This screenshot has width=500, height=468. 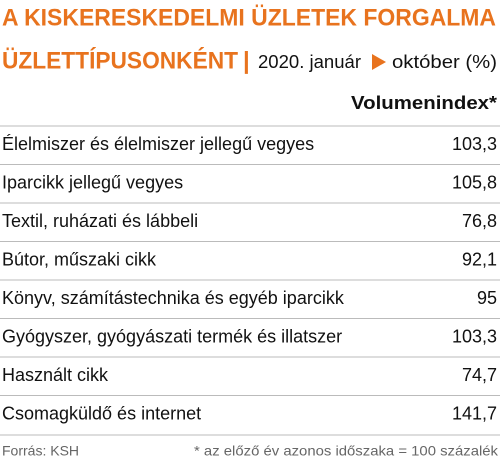 I want to click on row-label: Használt cikk, so click(x=55, y=375).